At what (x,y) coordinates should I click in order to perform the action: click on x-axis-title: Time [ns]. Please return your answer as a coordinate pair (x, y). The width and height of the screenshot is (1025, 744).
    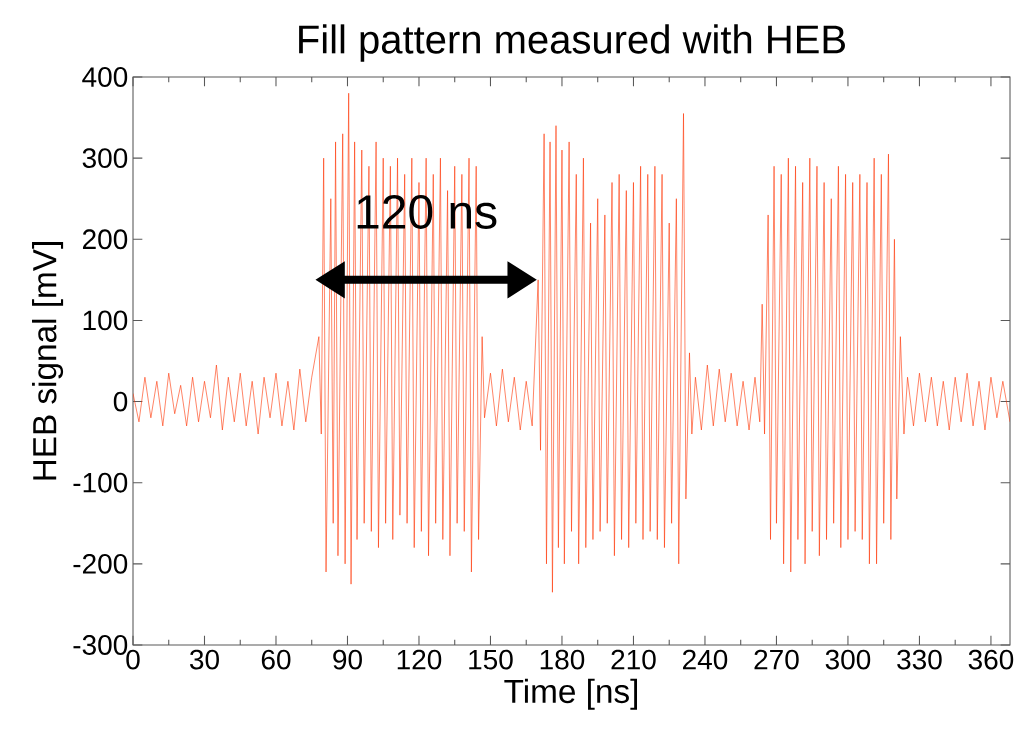
    Looking at the image, I should click on (570, 694).